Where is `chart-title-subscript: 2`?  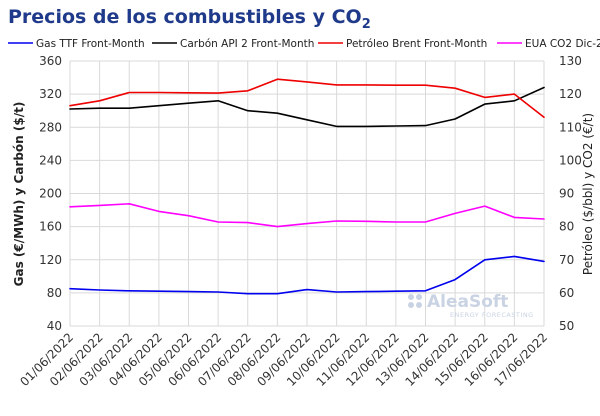
chart-title-subscript: 2 is located at coordinates (366, 24).